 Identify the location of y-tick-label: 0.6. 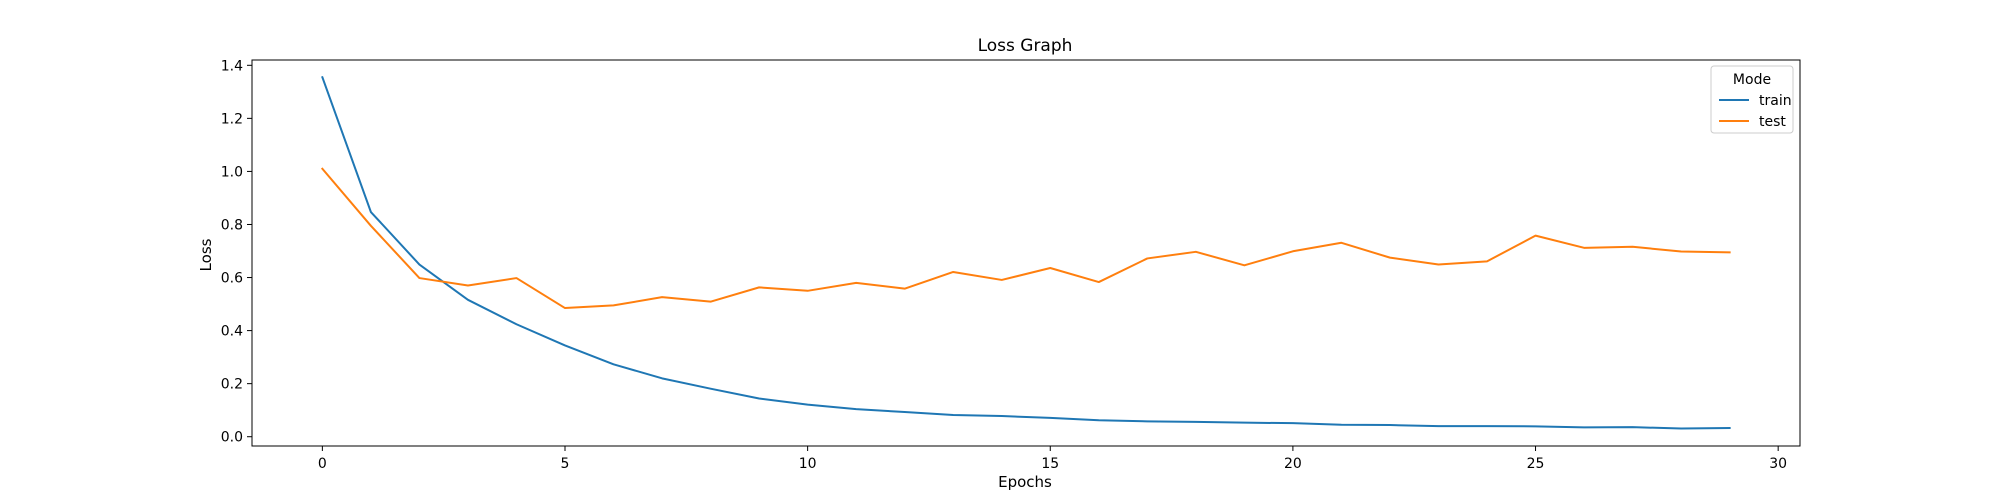
(232, 279).